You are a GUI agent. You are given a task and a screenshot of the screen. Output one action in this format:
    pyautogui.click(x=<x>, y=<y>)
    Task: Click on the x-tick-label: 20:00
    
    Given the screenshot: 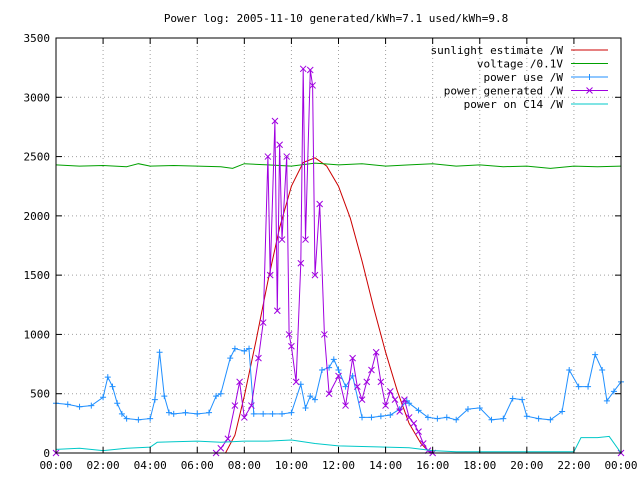 What is the action you would take?
    pyautogui.click(x=526, y=465)
    